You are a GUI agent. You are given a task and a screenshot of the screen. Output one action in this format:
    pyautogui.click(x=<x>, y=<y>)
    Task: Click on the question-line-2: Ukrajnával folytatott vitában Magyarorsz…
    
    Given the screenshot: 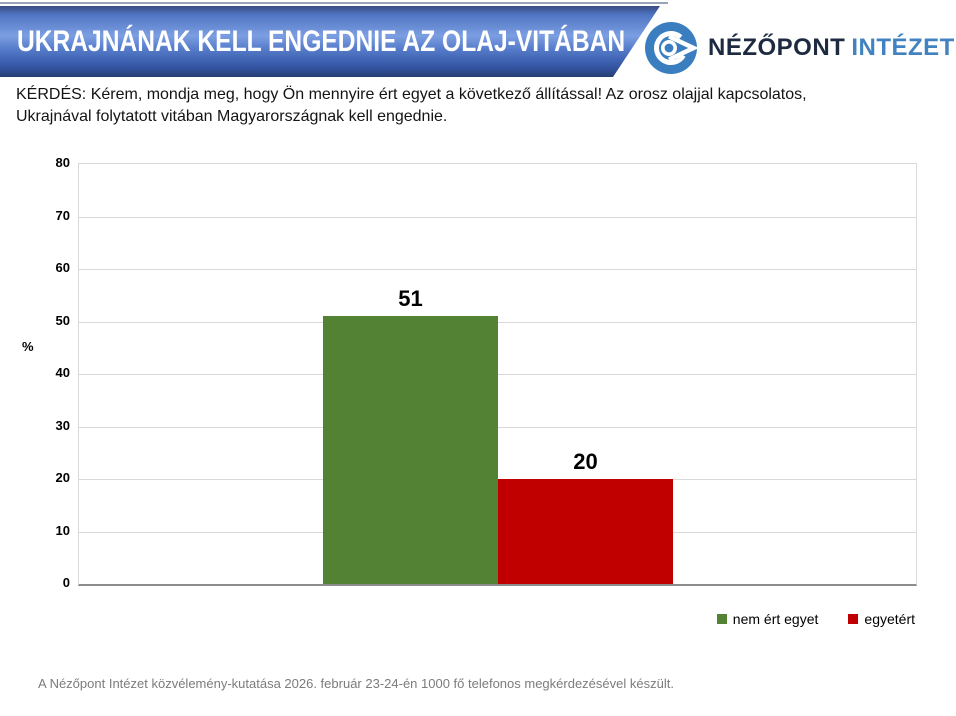 What is the action you would take?
    pyautogui.click(x=232, y=116)
    